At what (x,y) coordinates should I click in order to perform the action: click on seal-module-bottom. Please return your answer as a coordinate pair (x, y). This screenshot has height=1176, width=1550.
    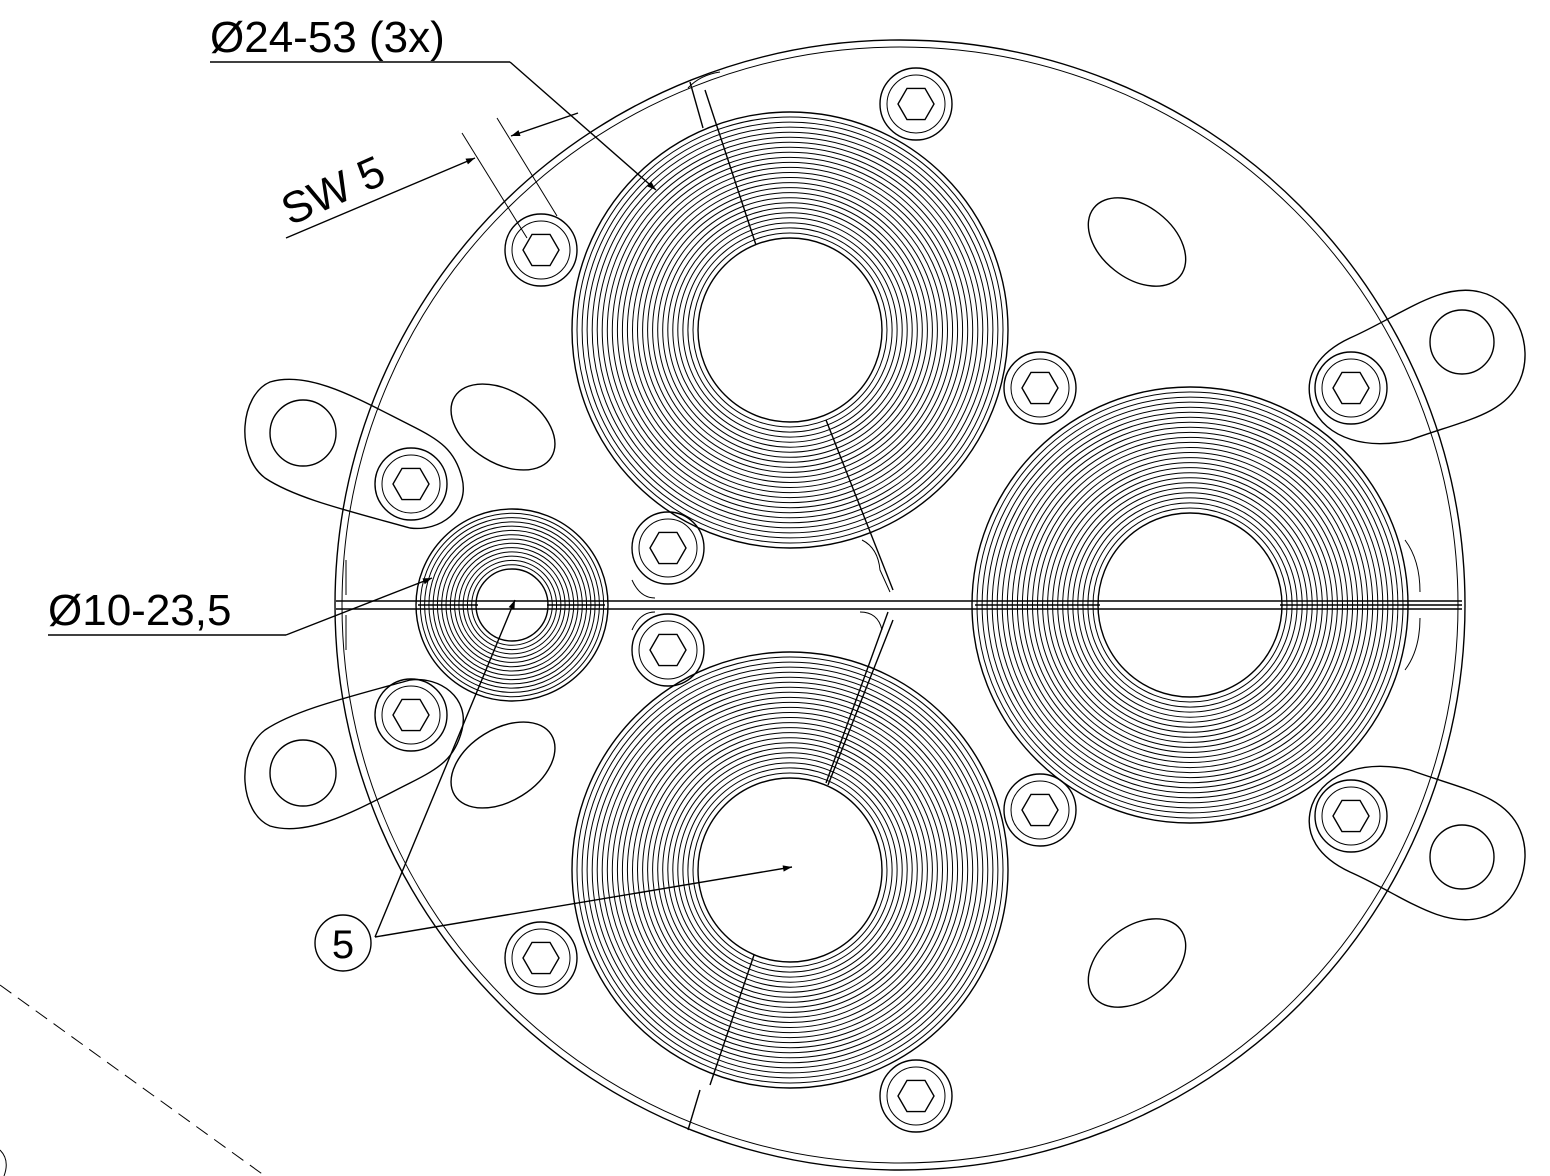
    Looking at the image, I should click on (790, 870).